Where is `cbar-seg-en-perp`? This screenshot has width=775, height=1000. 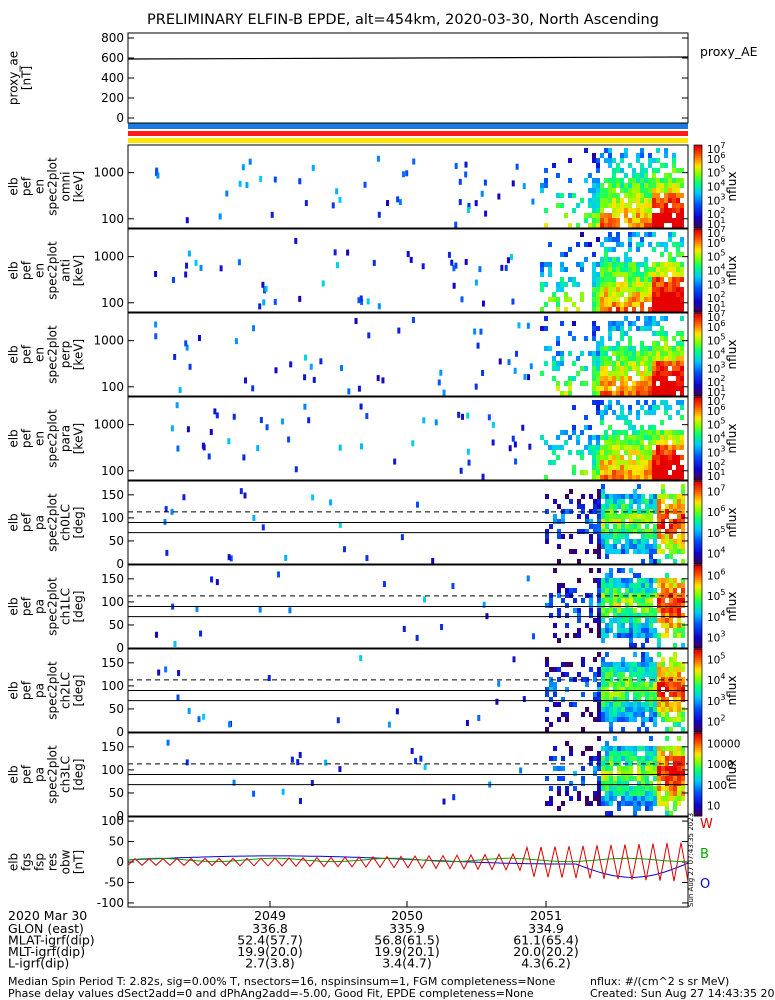 cbar-seg-en-perp is located at coordinates (698, 393).